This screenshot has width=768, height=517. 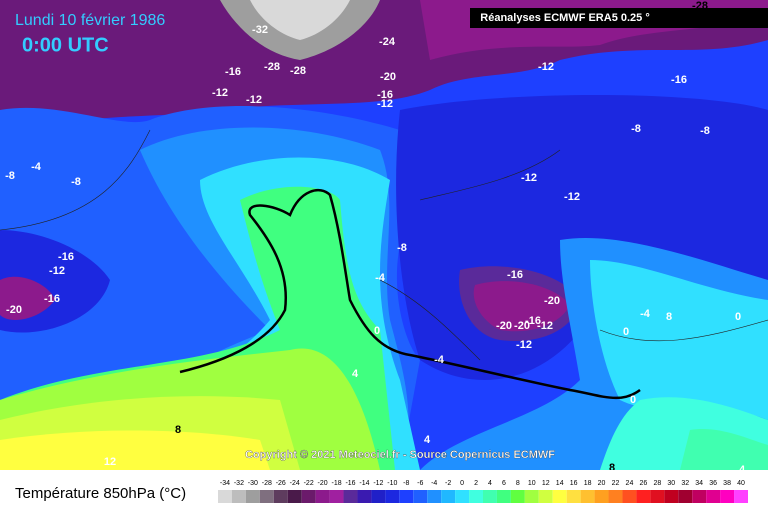 What do you see at coordinates (65, 45) in the screenshot?
I see `map-time: 0:00 UTC` at bounding box center [65, 45].